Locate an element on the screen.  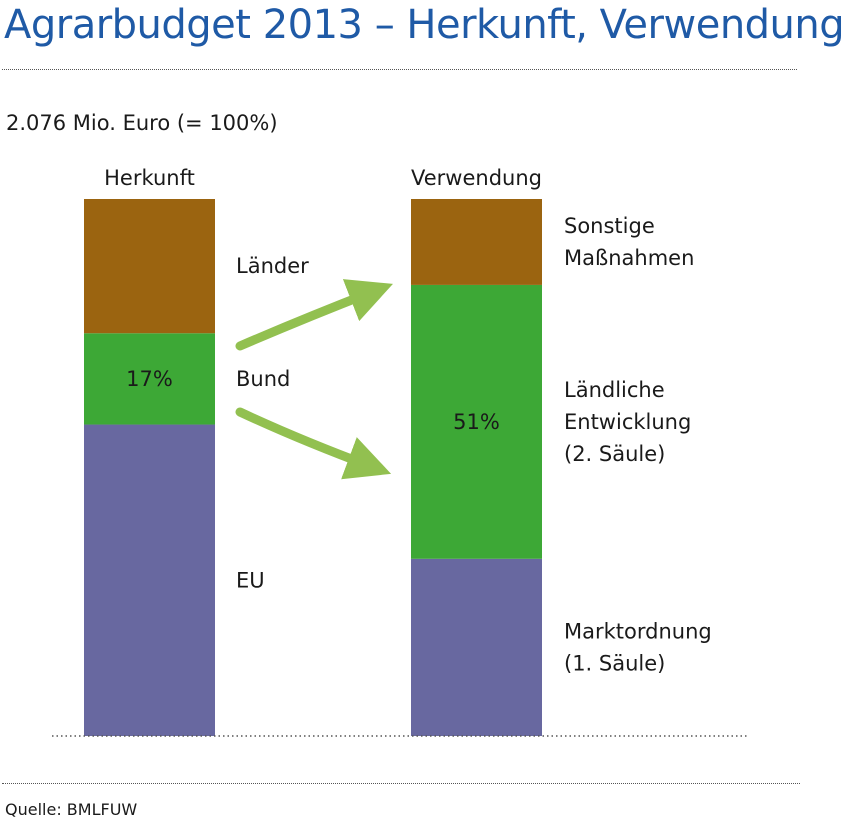
category-label-1: Herkunft is located at coordinates (149, 178).